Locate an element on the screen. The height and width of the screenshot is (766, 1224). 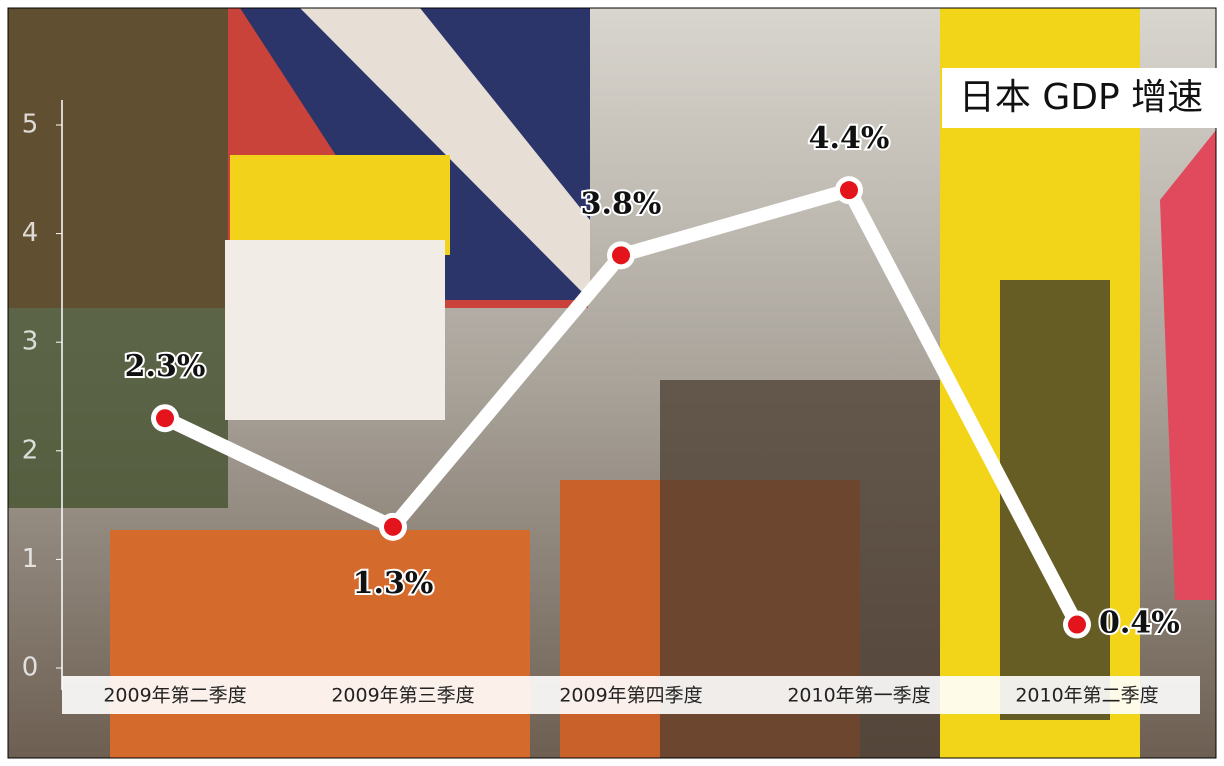
value-label: 4.4% is located at coordinates (849, 138).